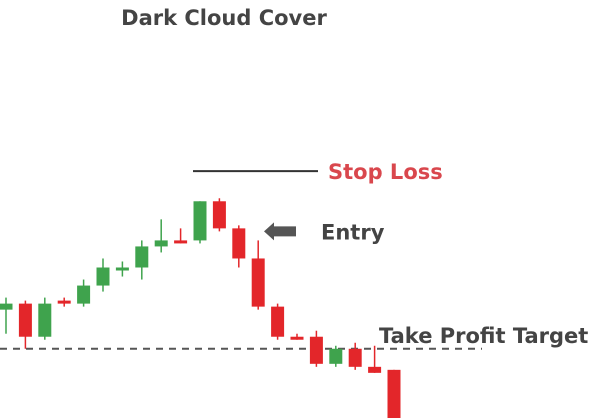  I want to click on entry-label: Entry, so click(353, 232).